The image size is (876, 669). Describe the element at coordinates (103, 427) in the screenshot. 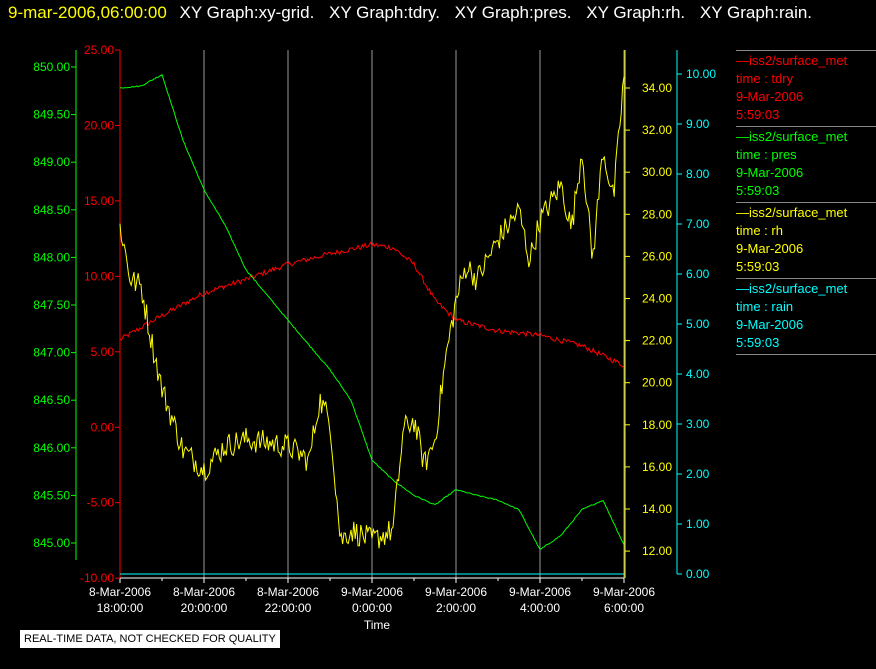

I see `tdry-tick-label: 0.00` at that location.